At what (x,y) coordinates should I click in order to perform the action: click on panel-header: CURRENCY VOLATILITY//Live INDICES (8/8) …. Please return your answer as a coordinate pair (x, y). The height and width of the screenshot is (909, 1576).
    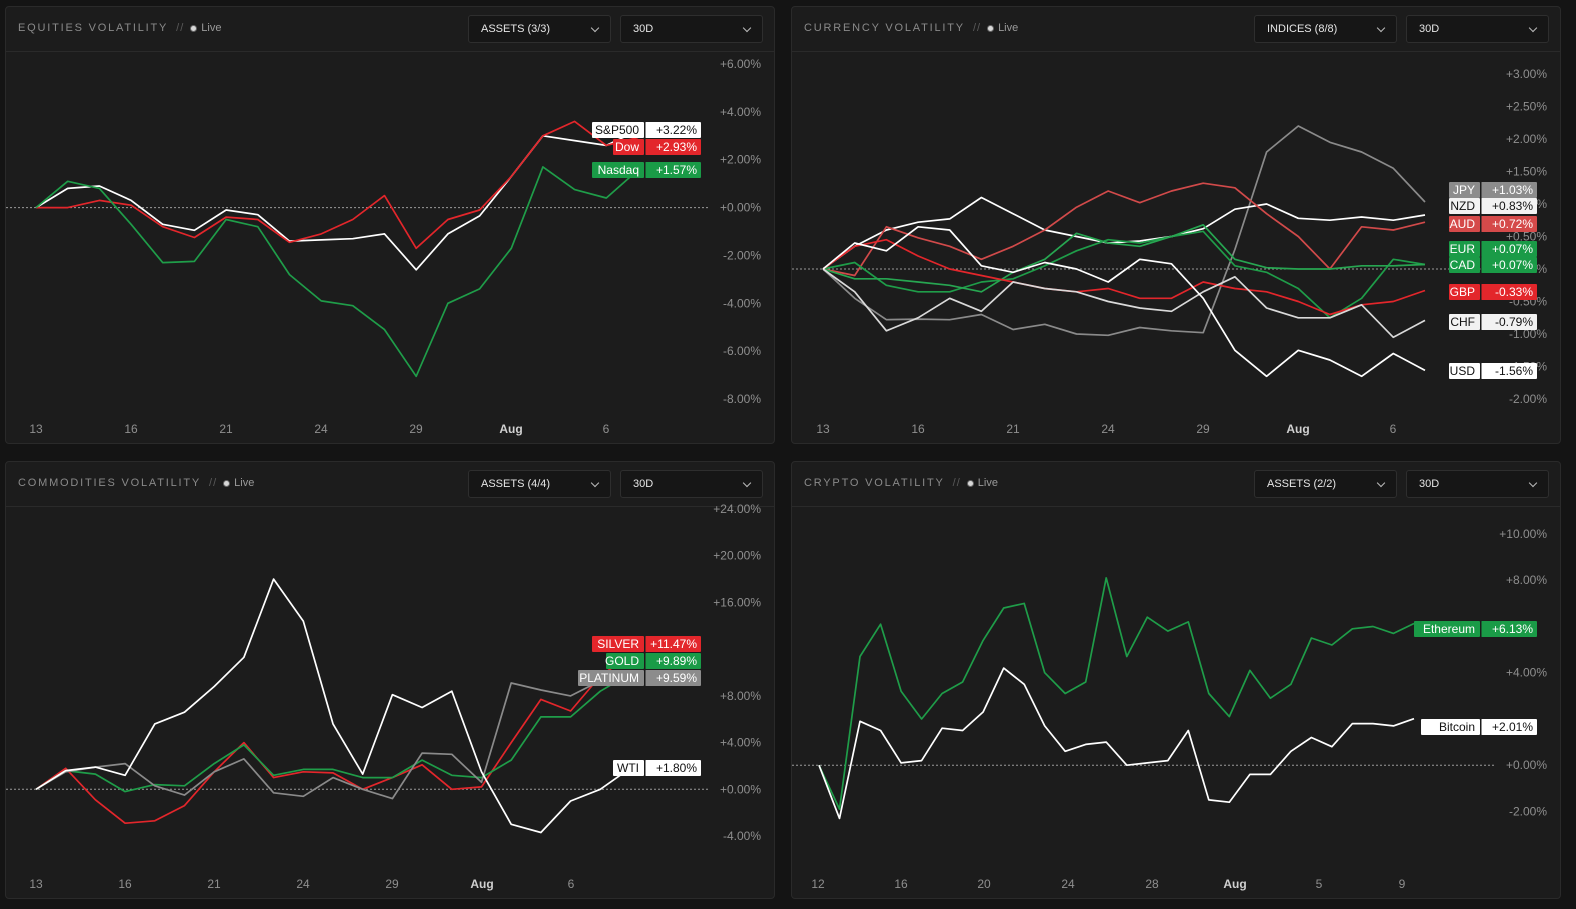
    Looking at the image, I should click on (1176, 29).